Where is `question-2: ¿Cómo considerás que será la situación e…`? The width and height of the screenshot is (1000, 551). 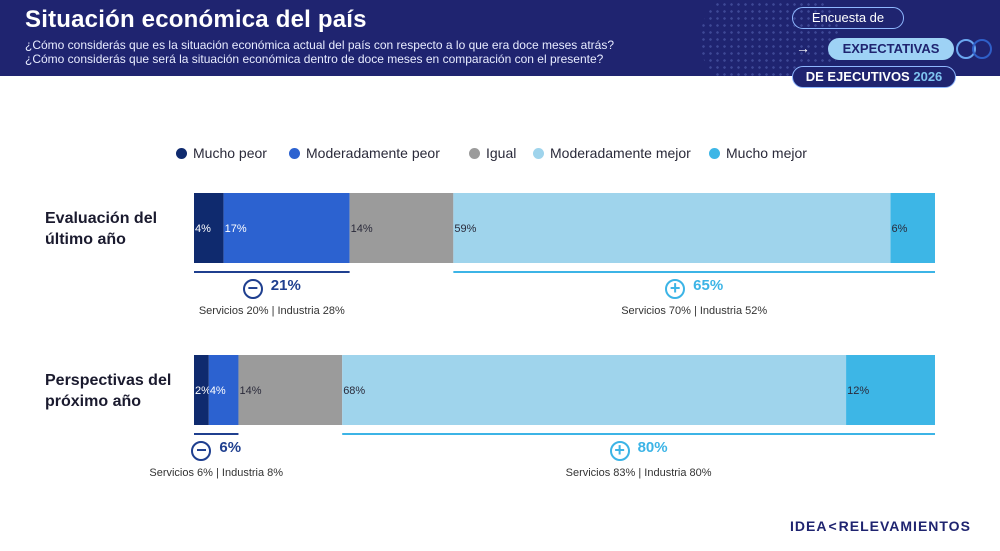 question-2: ¿Cómo considerás que será la situación e… is located at coordinates (314, 59).